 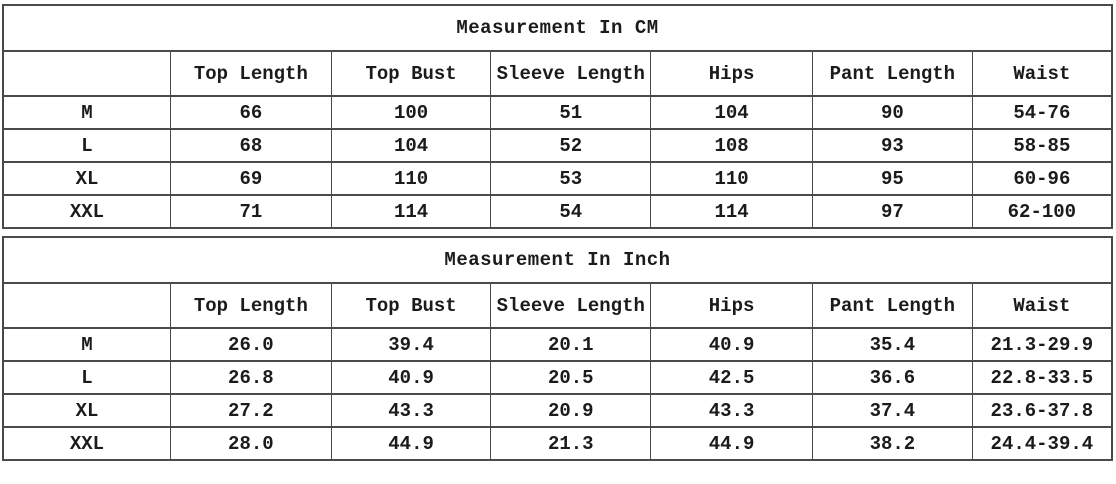 I want to click on value-cell: 52, so click(x=571, y=145).